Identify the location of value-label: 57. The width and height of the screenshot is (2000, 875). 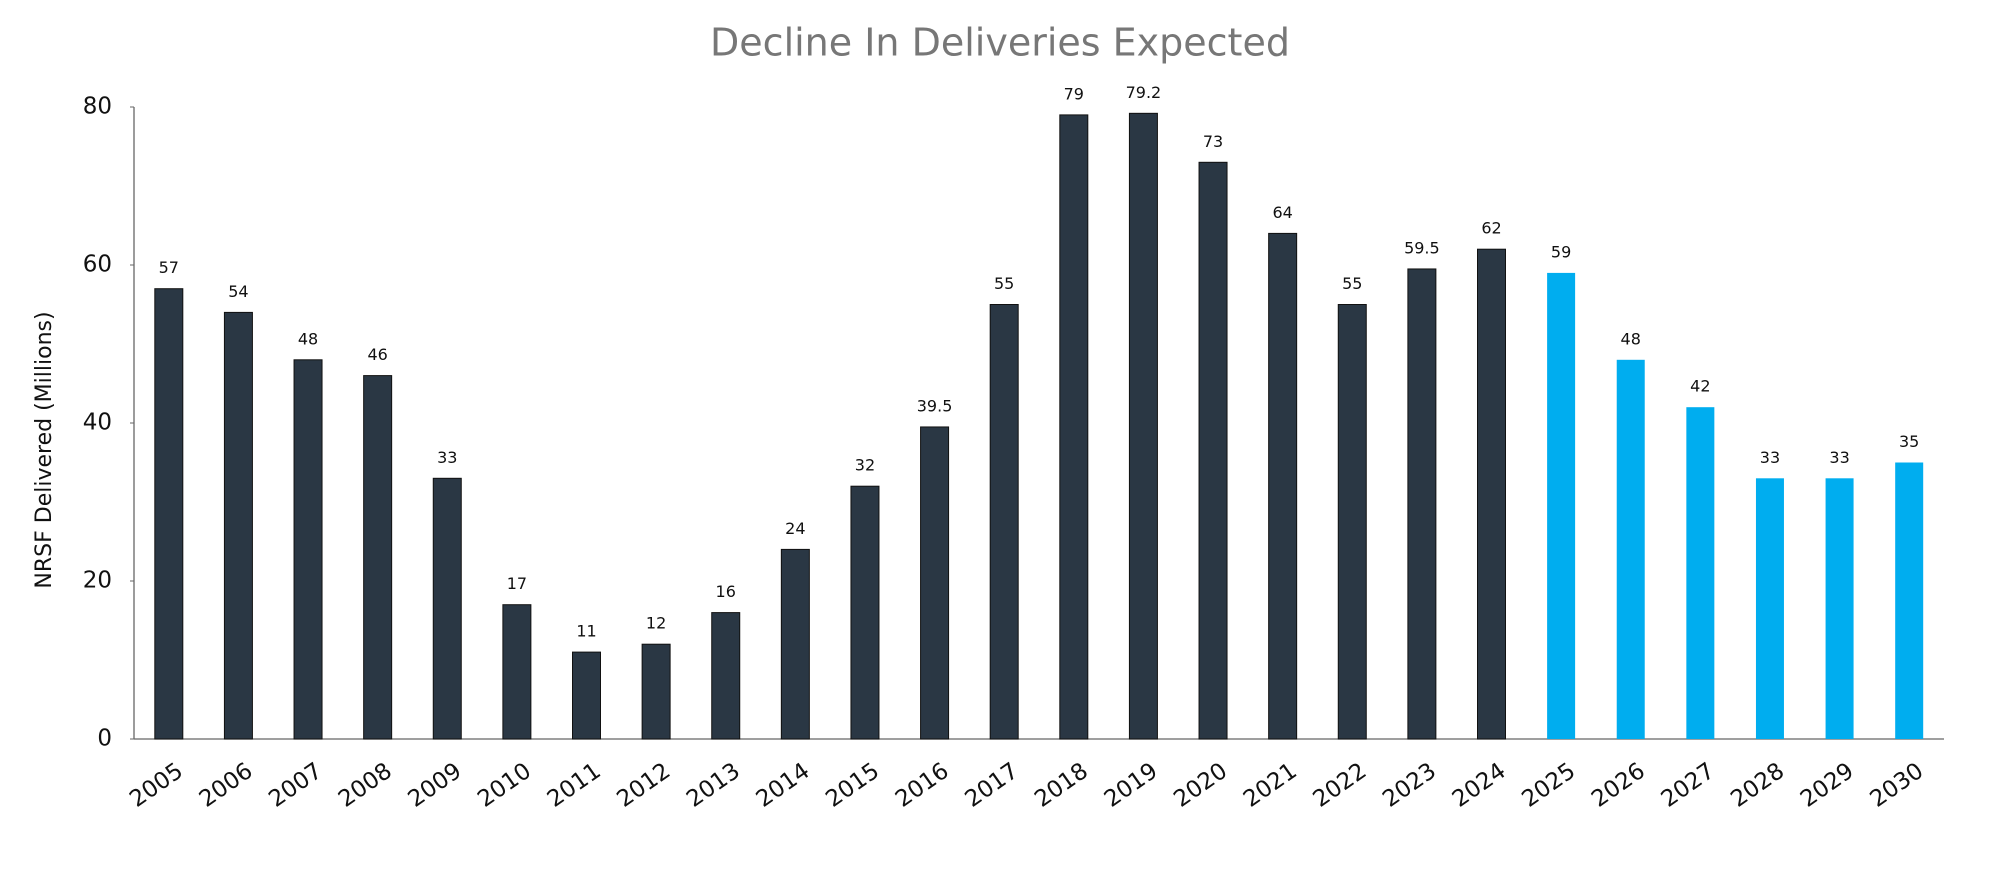
(169, 267).